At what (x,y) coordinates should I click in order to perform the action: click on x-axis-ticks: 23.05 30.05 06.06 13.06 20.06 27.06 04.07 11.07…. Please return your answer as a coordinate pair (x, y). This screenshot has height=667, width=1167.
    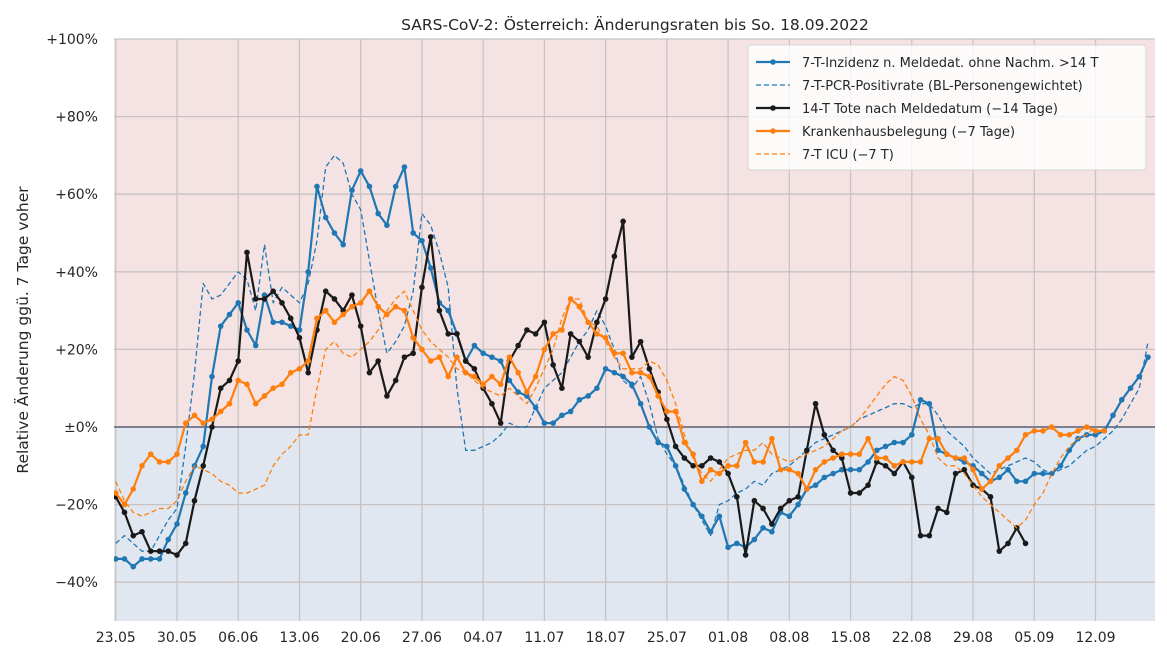
    Looking at the image, I should click on (606, 638).